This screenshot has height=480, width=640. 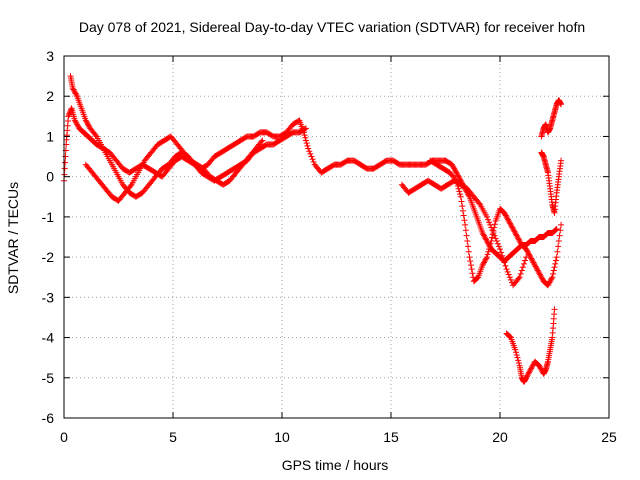 What do you see at coordinates (48, 297) in the screenshot?
I see `y-tick-label: -3` at bounding box center [48, 297].